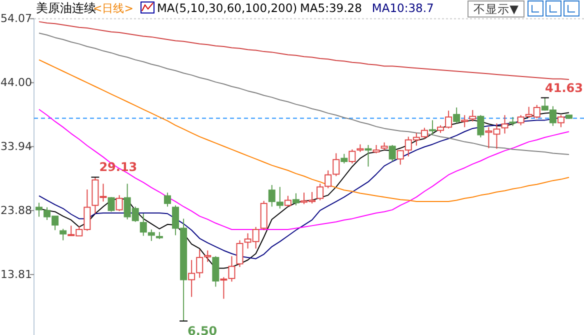 The image size is (584, 335). Describe the element at coordinates (16, 275) in the screenshot. I see `y-tick-label: 13.81` at that location.